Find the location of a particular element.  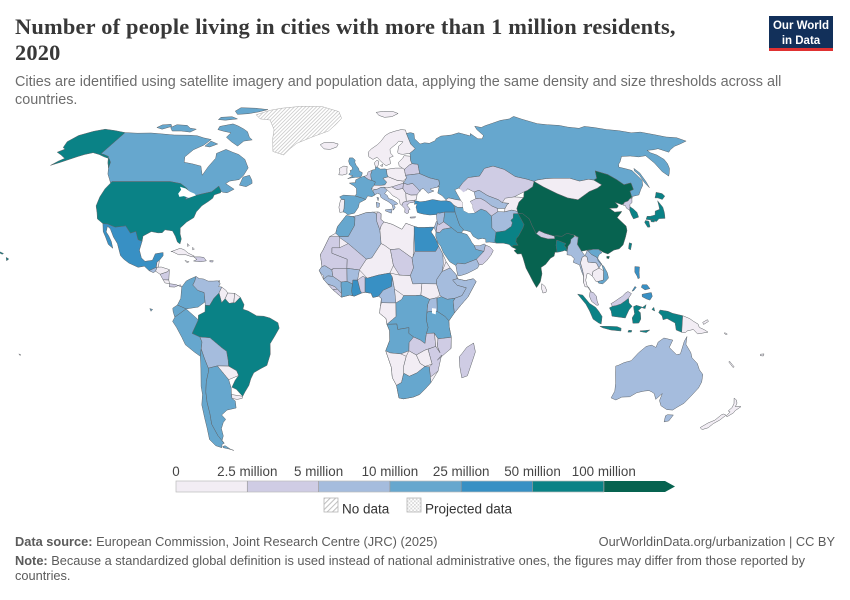

svg-text: 50 million is located at coordinates (532, 471).